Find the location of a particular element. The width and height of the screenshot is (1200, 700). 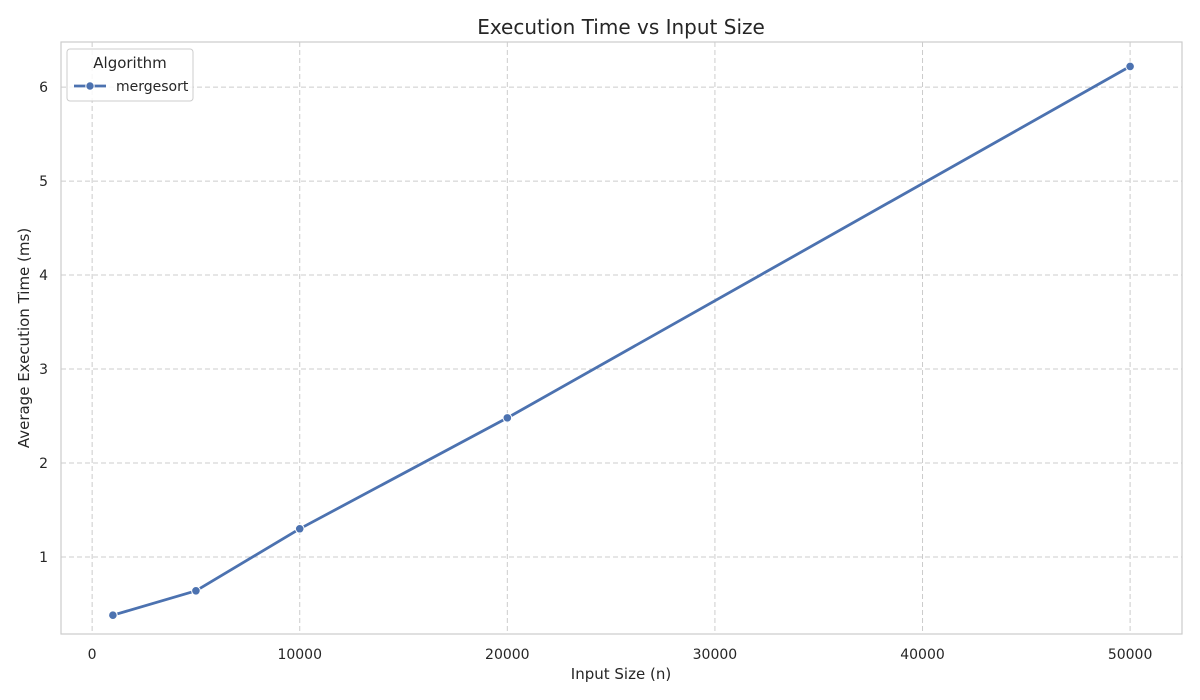

legend-marker-swatch is located at coordinates (90, 86).